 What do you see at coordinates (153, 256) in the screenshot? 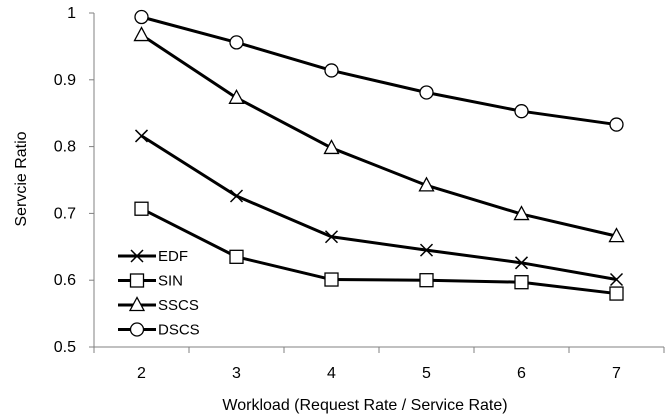
I see `legend-item-edf: EDF` at bounding box center [153, 256].